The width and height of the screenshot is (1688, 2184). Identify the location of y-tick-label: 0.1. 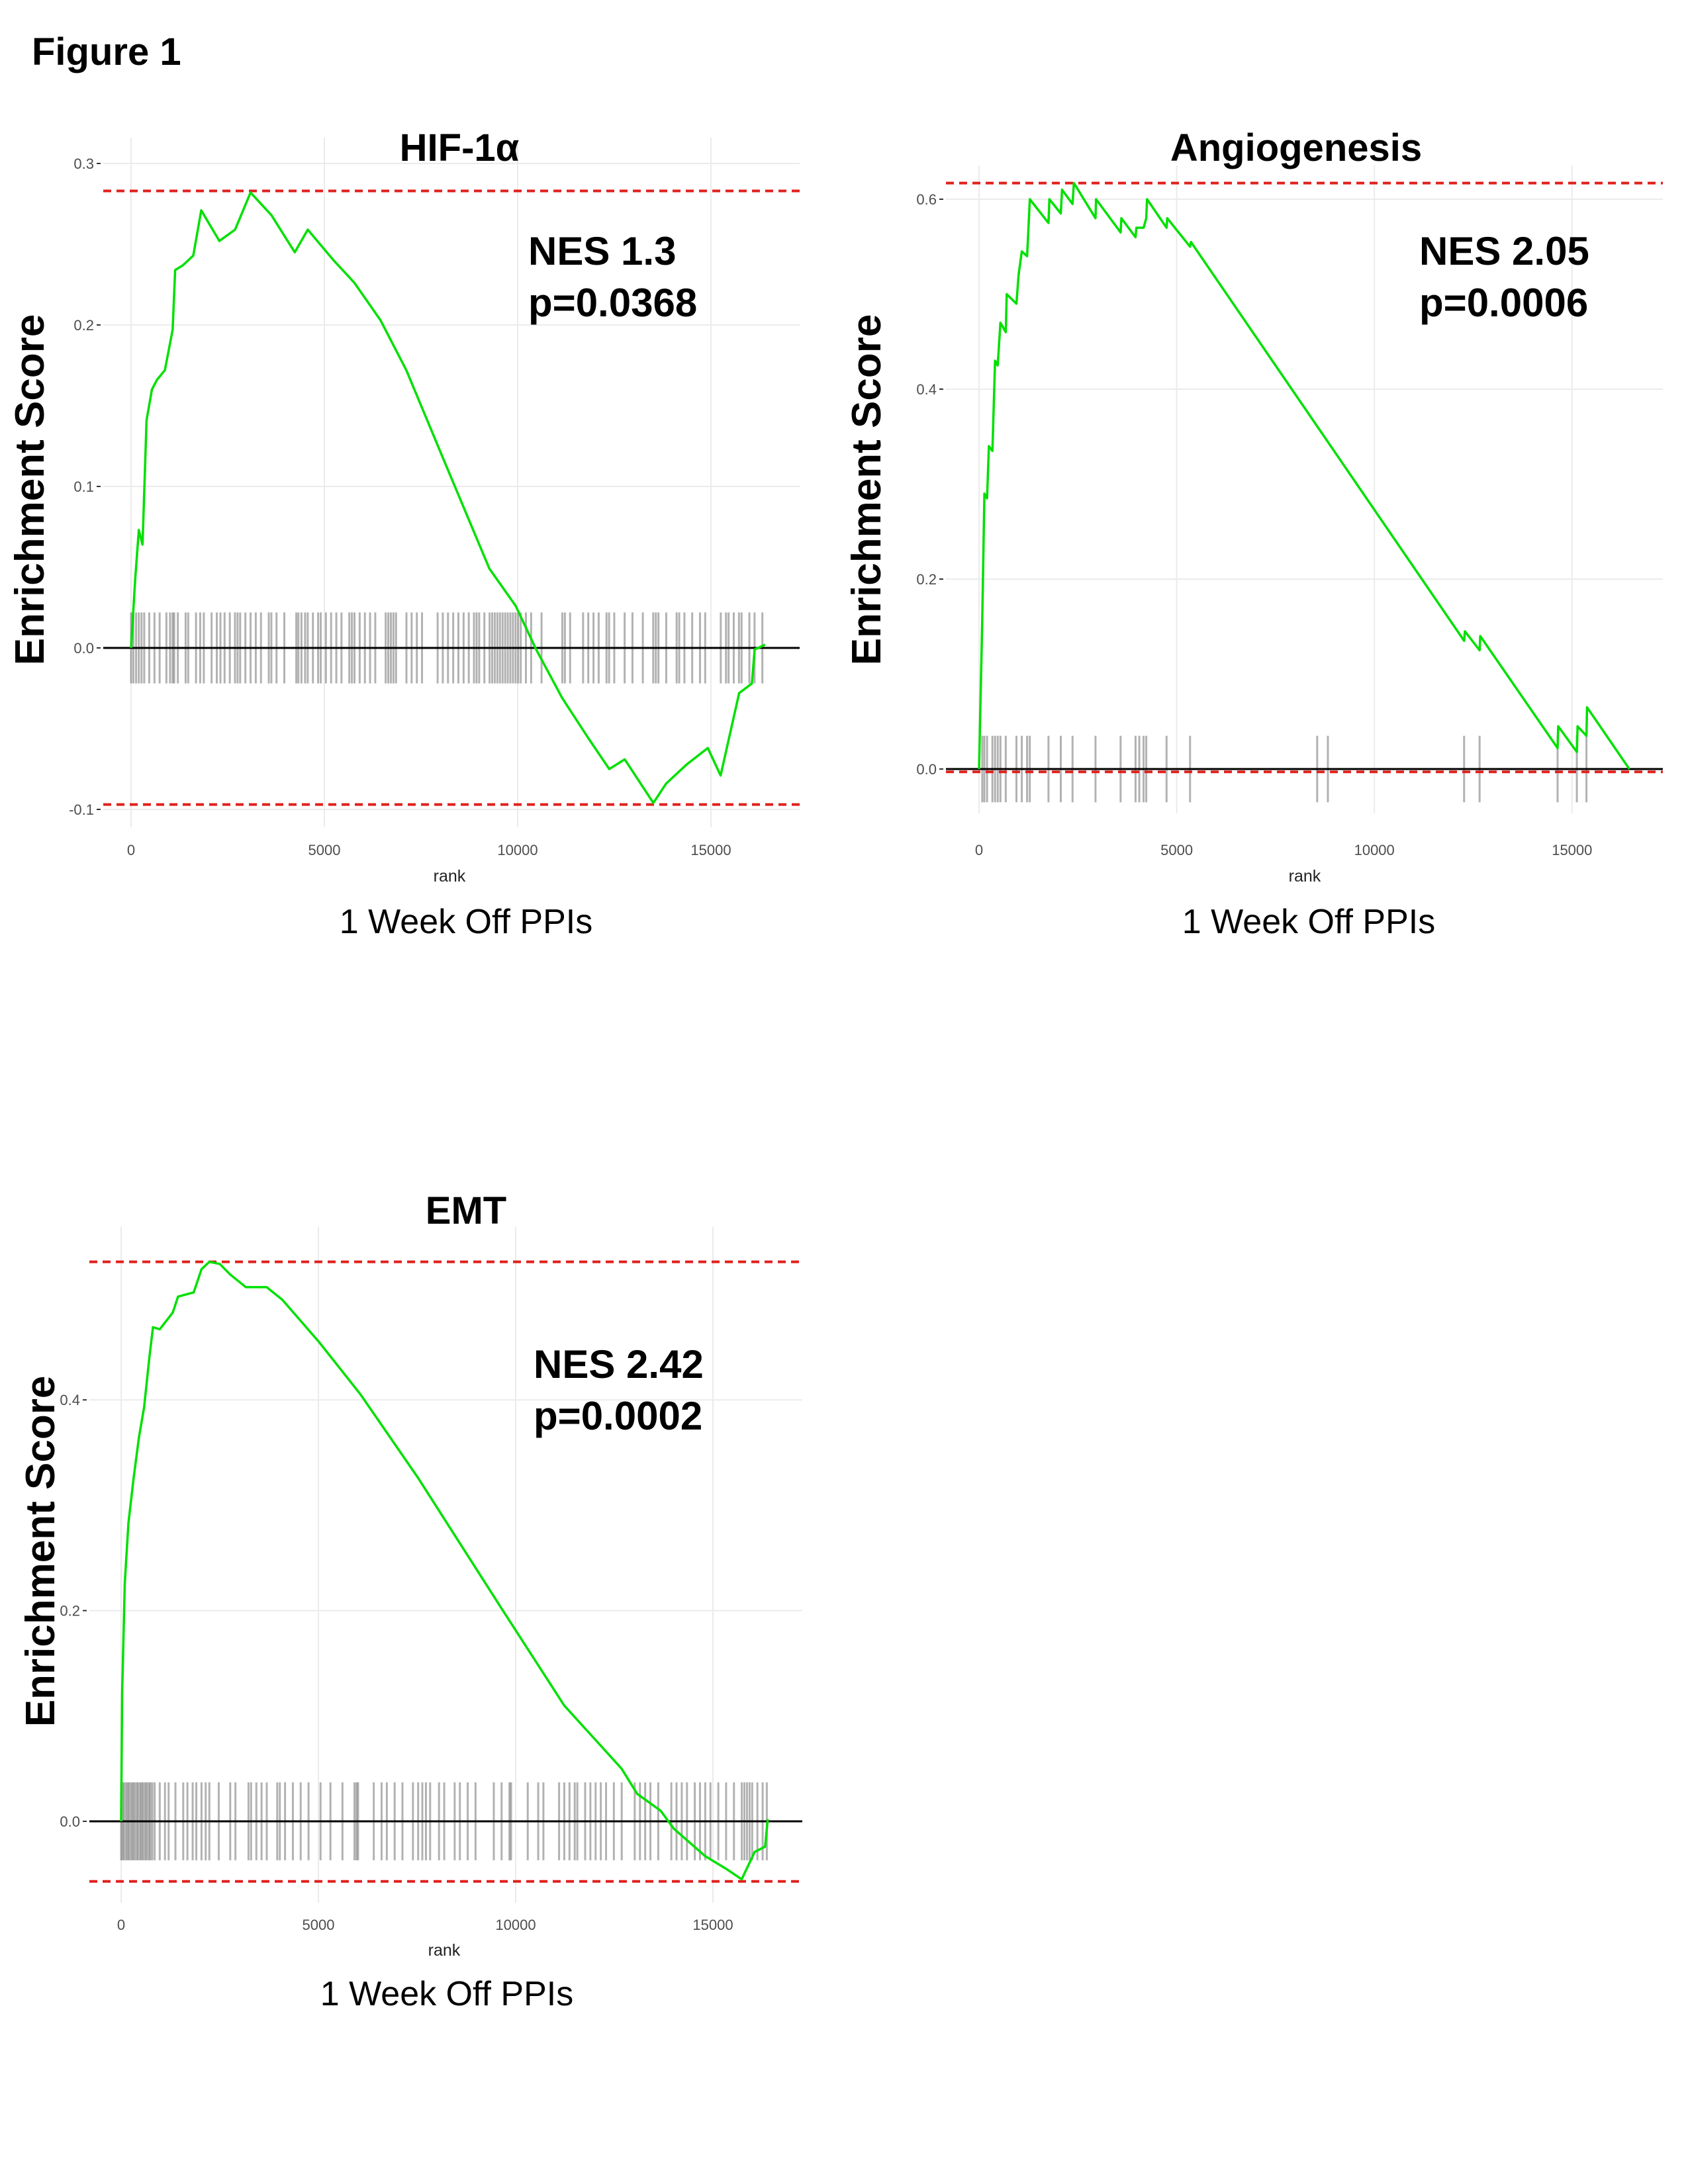
(83, 486).